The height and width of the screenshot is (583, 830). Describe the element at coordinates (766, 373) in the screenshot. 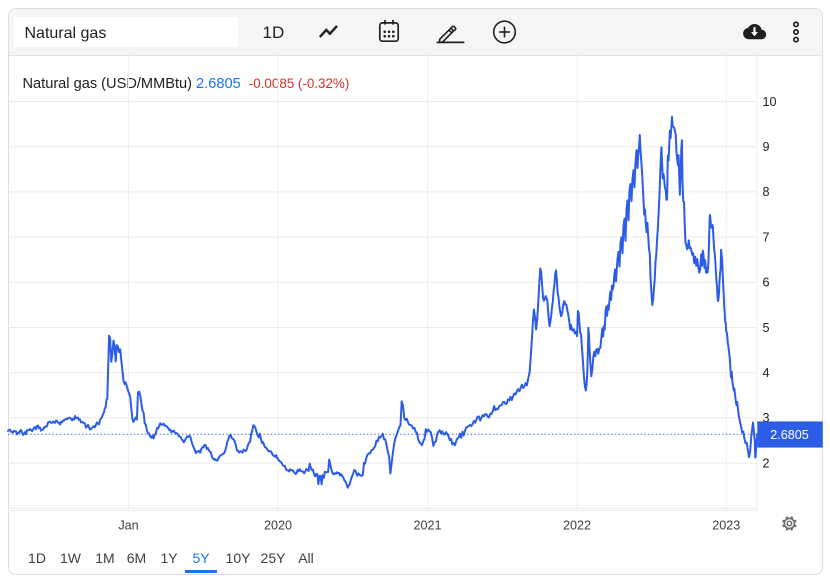

I see `svg-text: 4` at that location.